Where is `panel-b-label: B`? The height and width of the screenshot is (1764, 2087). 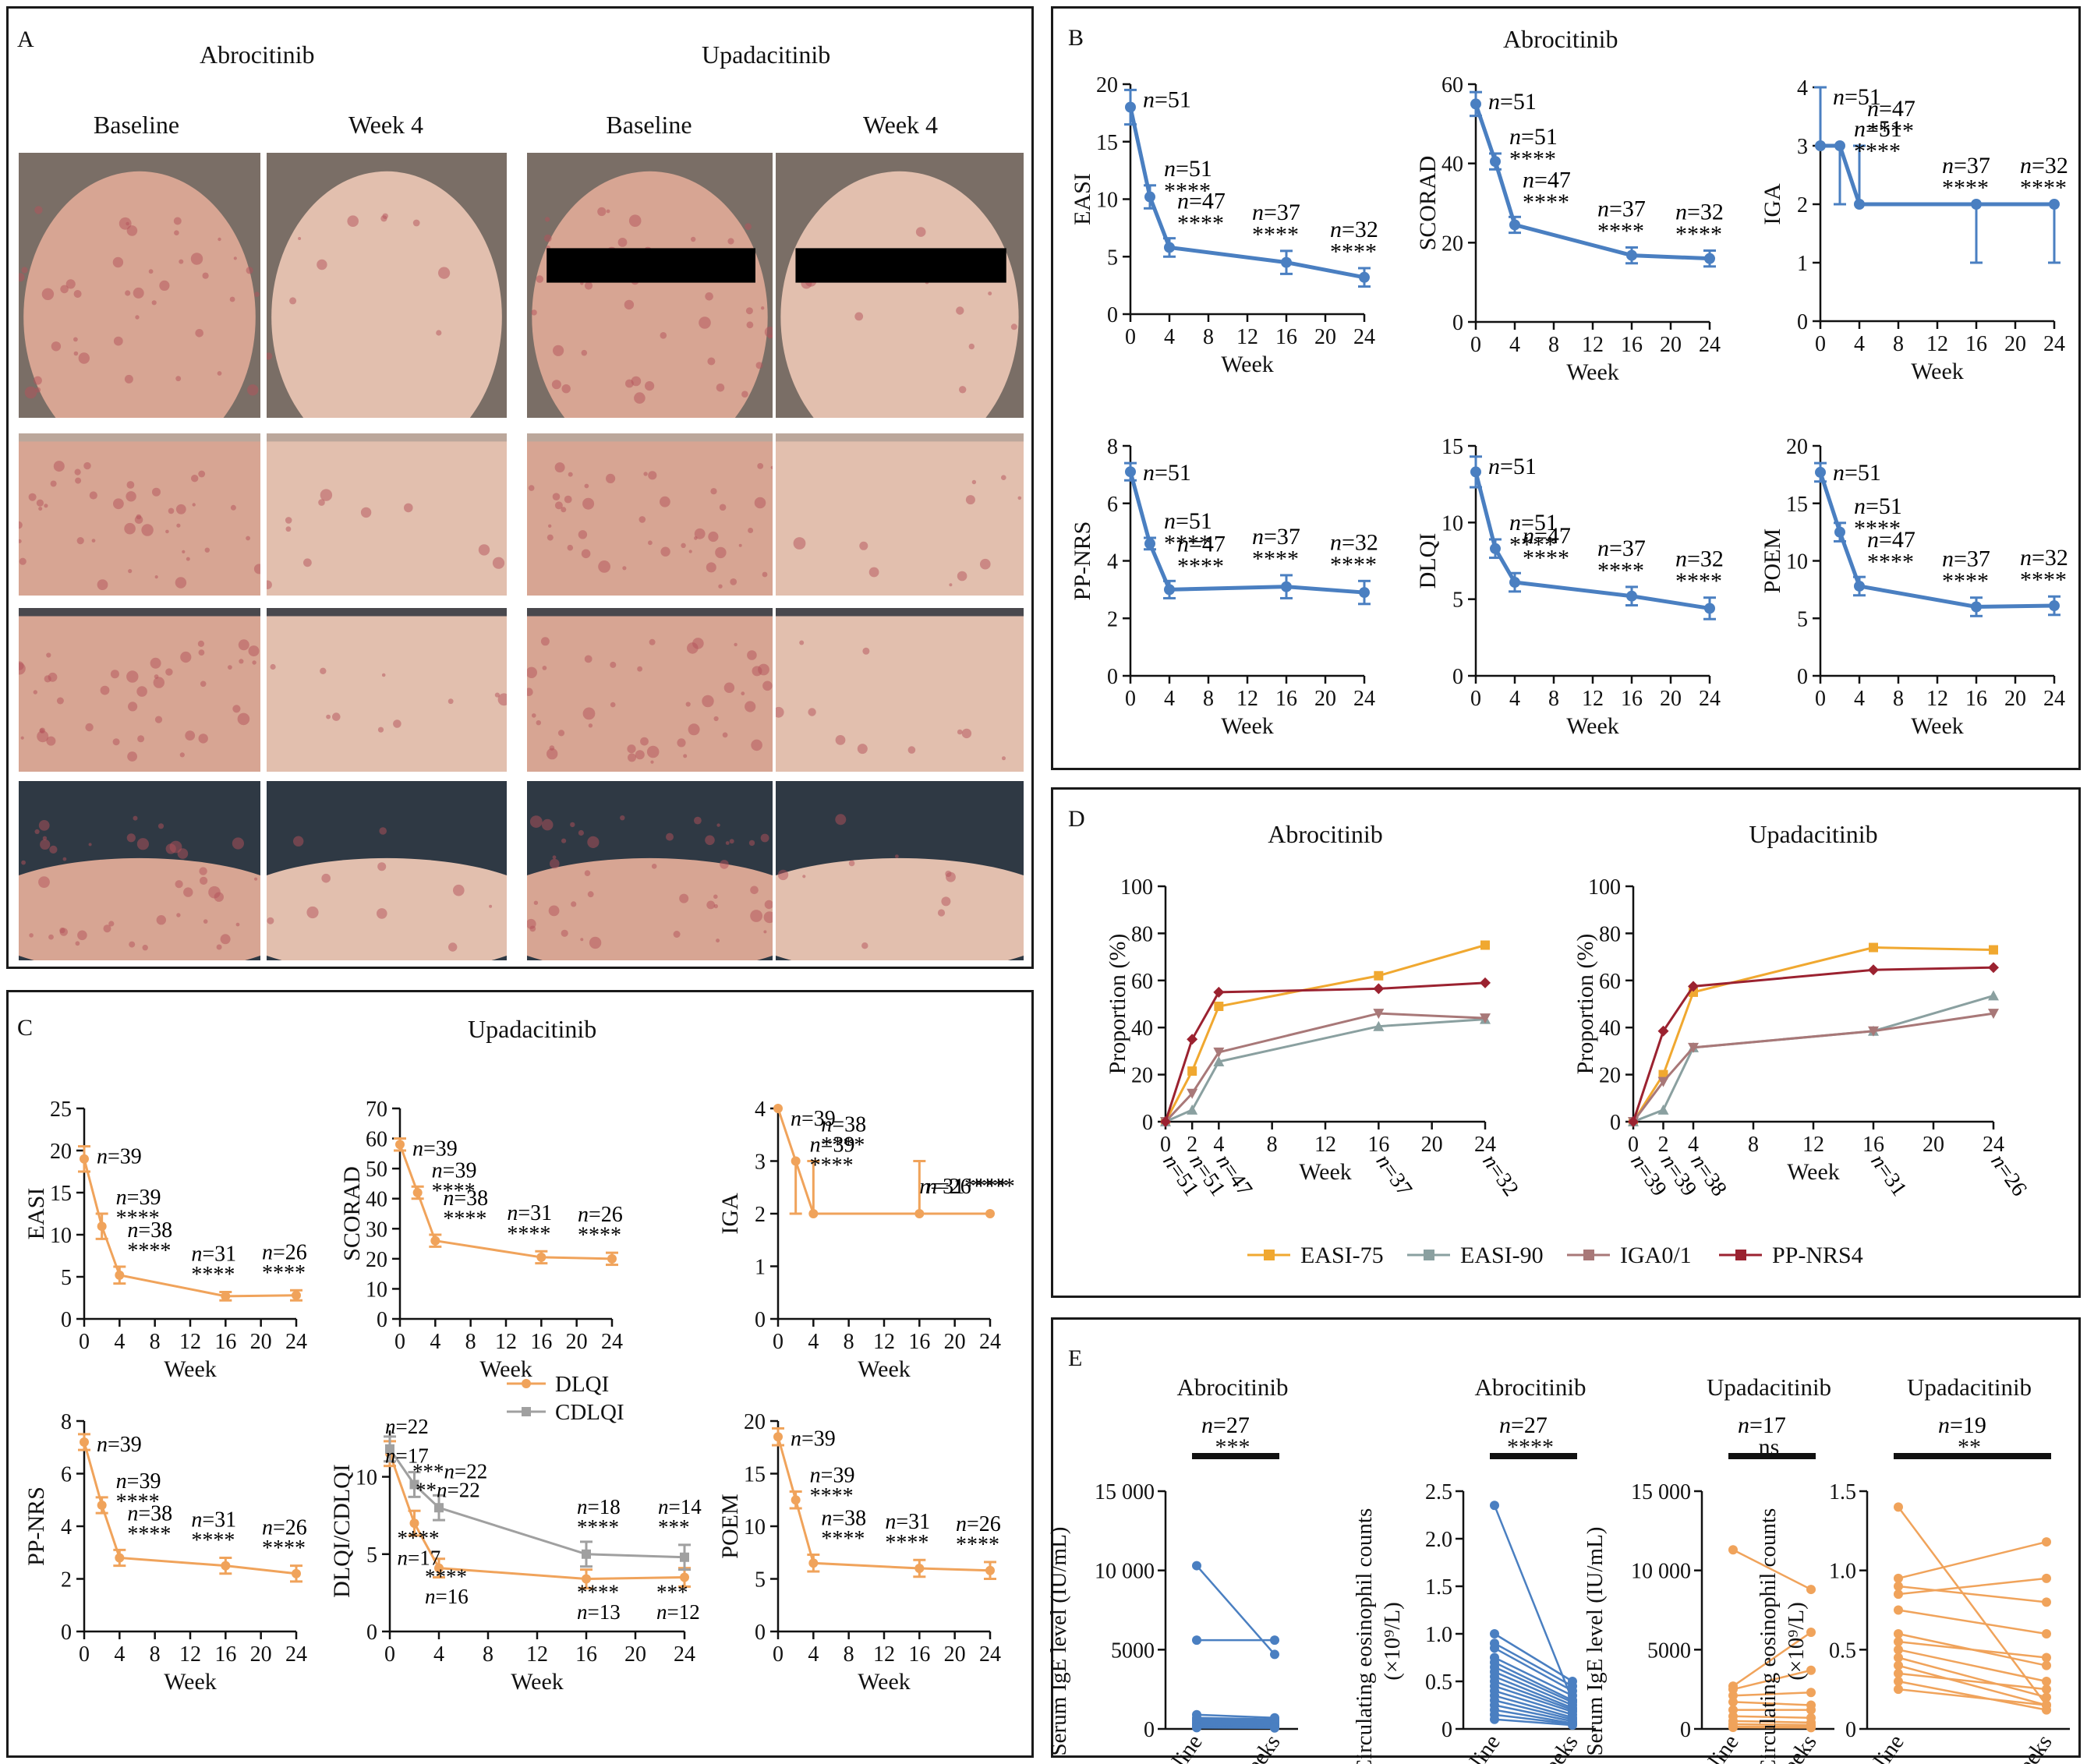
panel-b-label: B is located at coordinates (1076, 38).